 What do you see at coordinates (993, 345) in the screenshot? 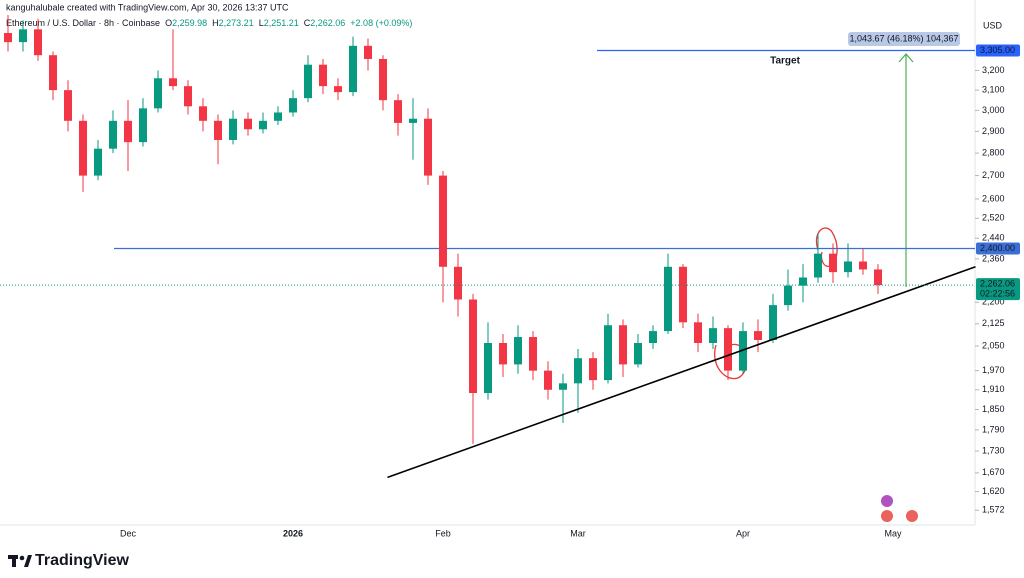
I see `y-tick-label: 2,050` at bounding box center [993, 345].